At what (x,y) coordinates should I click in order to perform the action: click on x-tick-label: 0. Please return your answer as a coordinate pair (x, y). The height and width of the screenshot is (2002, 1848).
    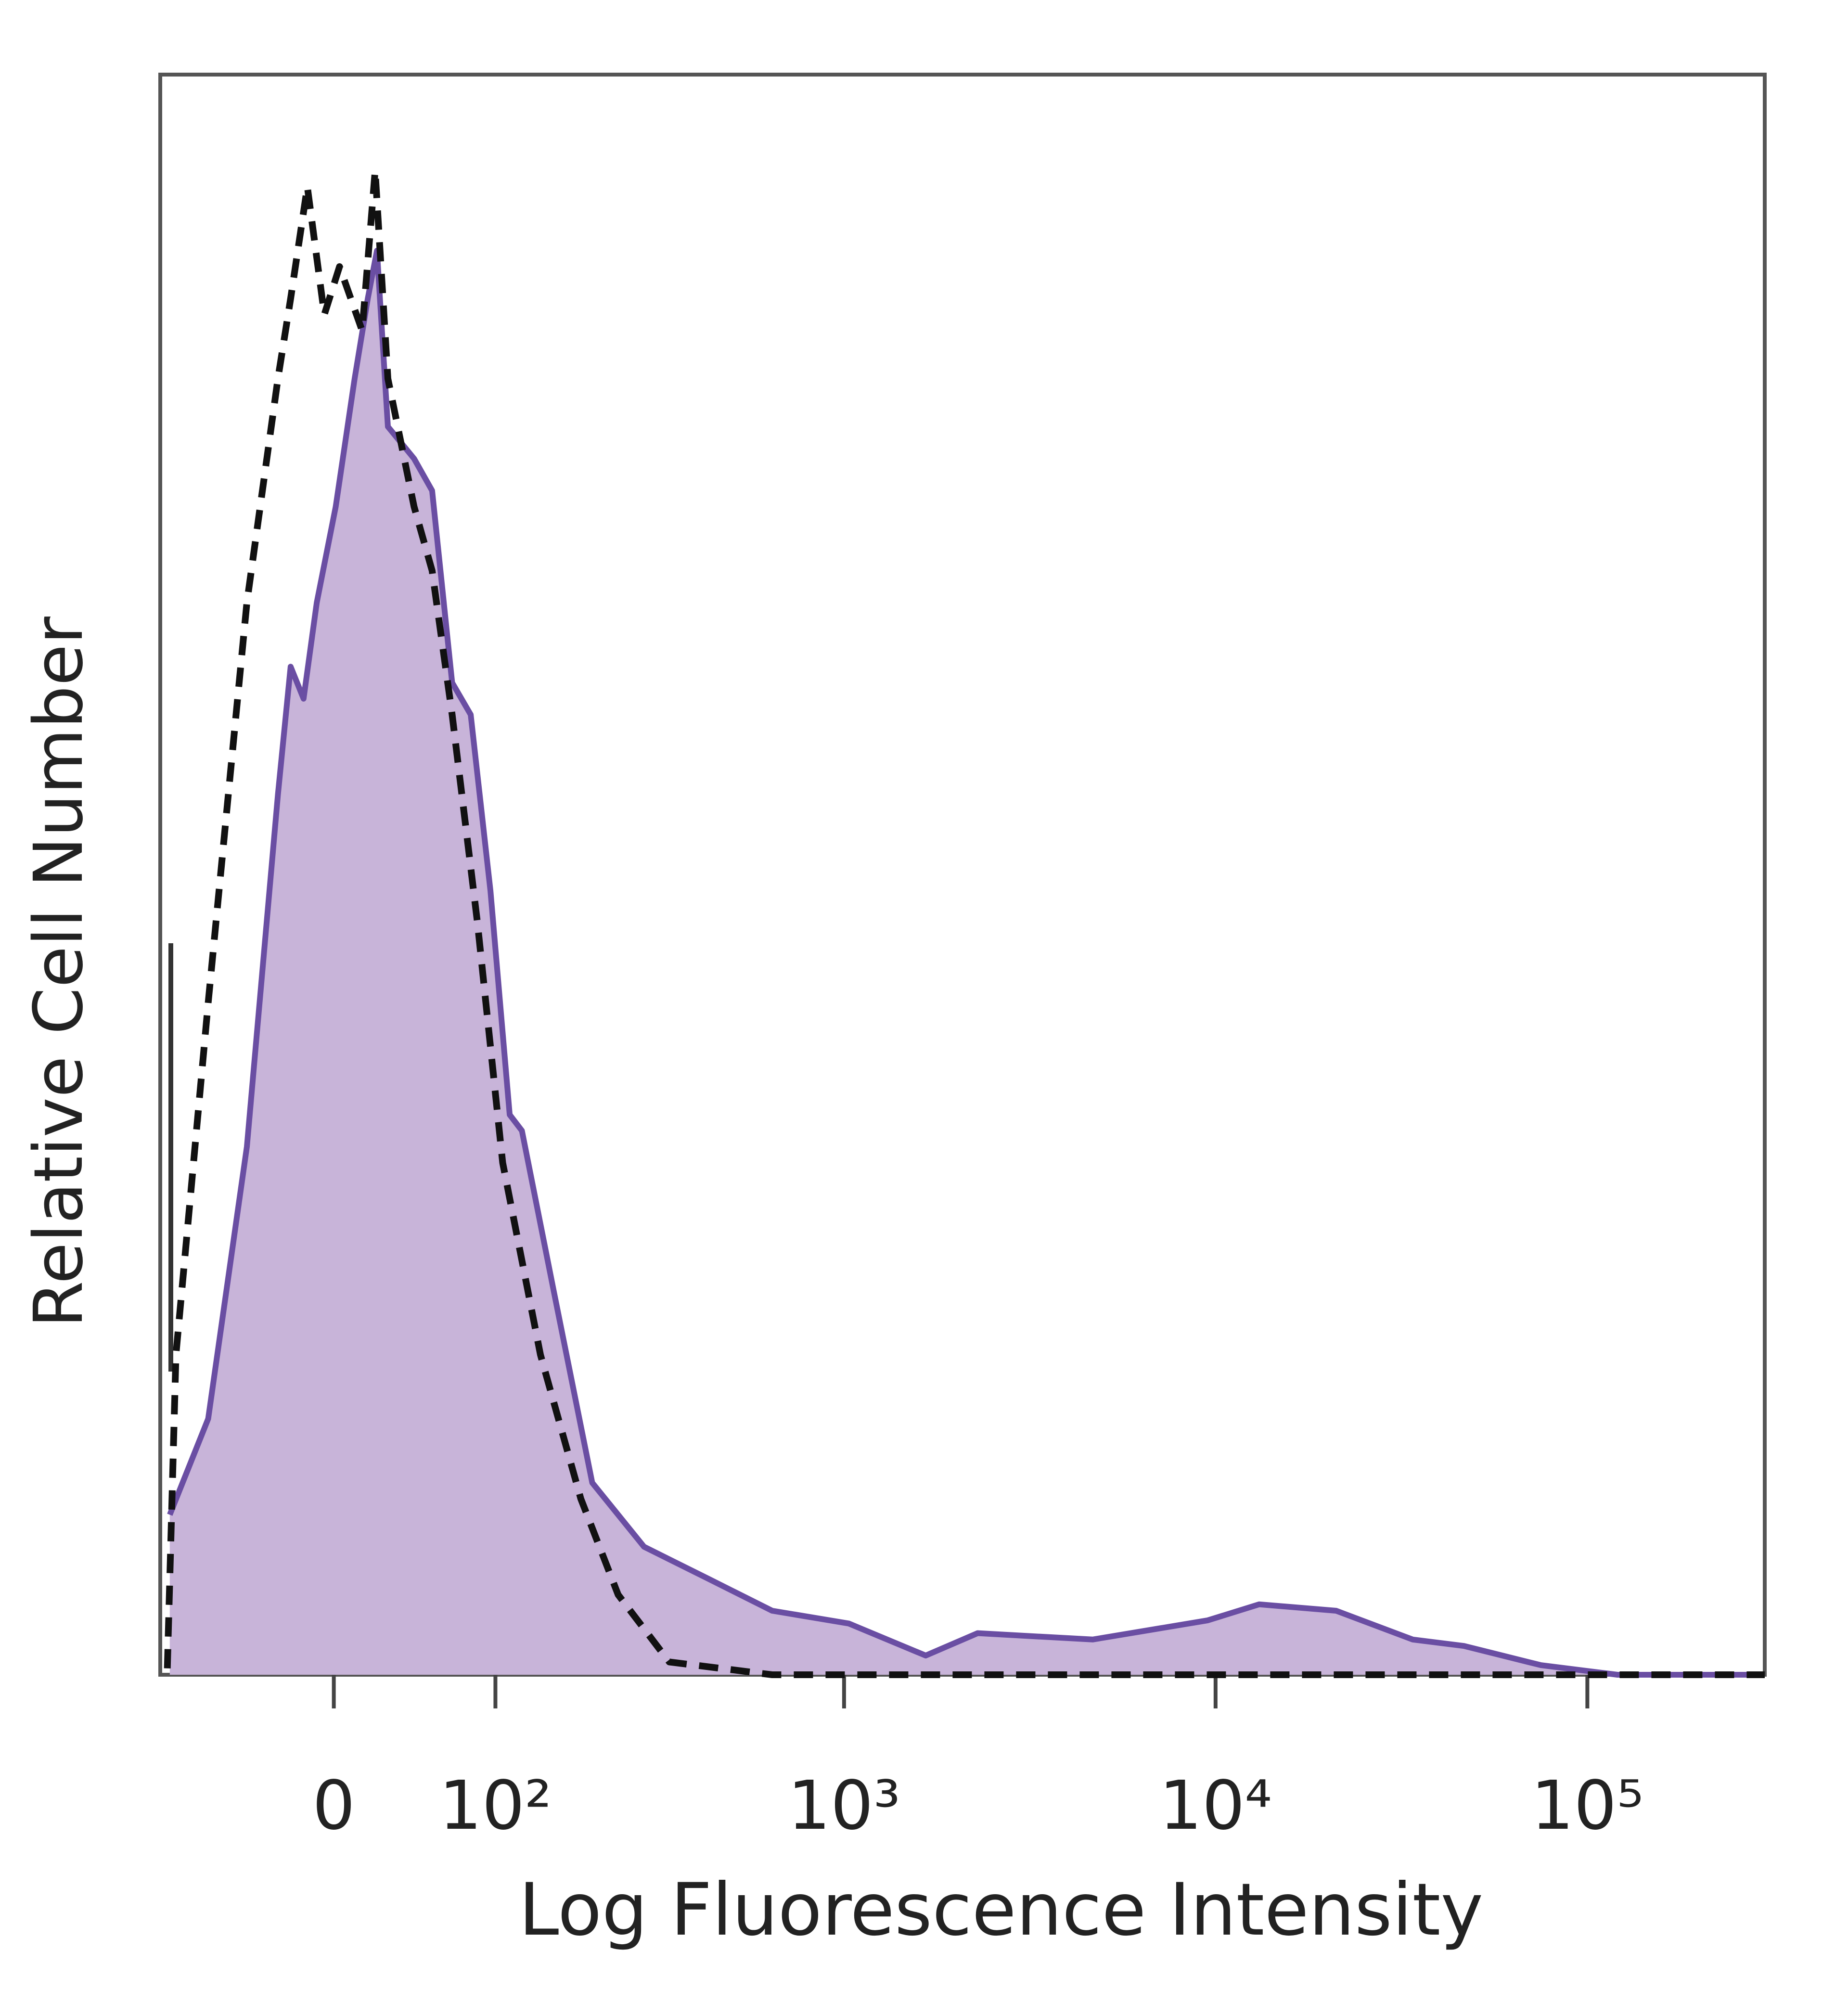
    Looking at the image, I should click on (333, 1806).